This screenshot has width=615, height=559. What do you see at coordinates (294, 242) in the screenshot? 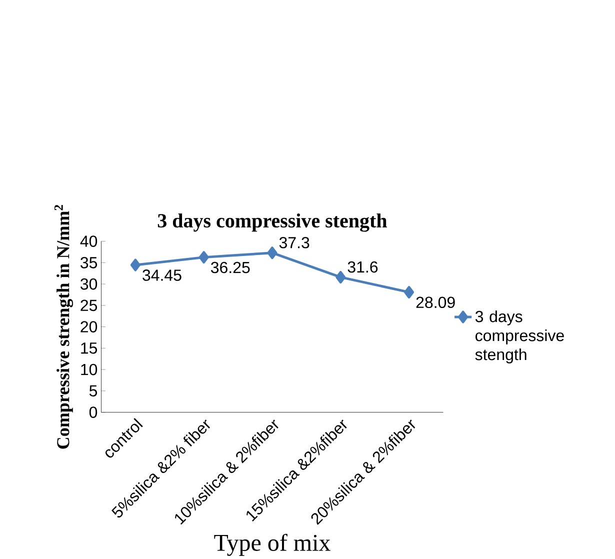
I see `data-label: 37.3` at bounding box center [294, 242].